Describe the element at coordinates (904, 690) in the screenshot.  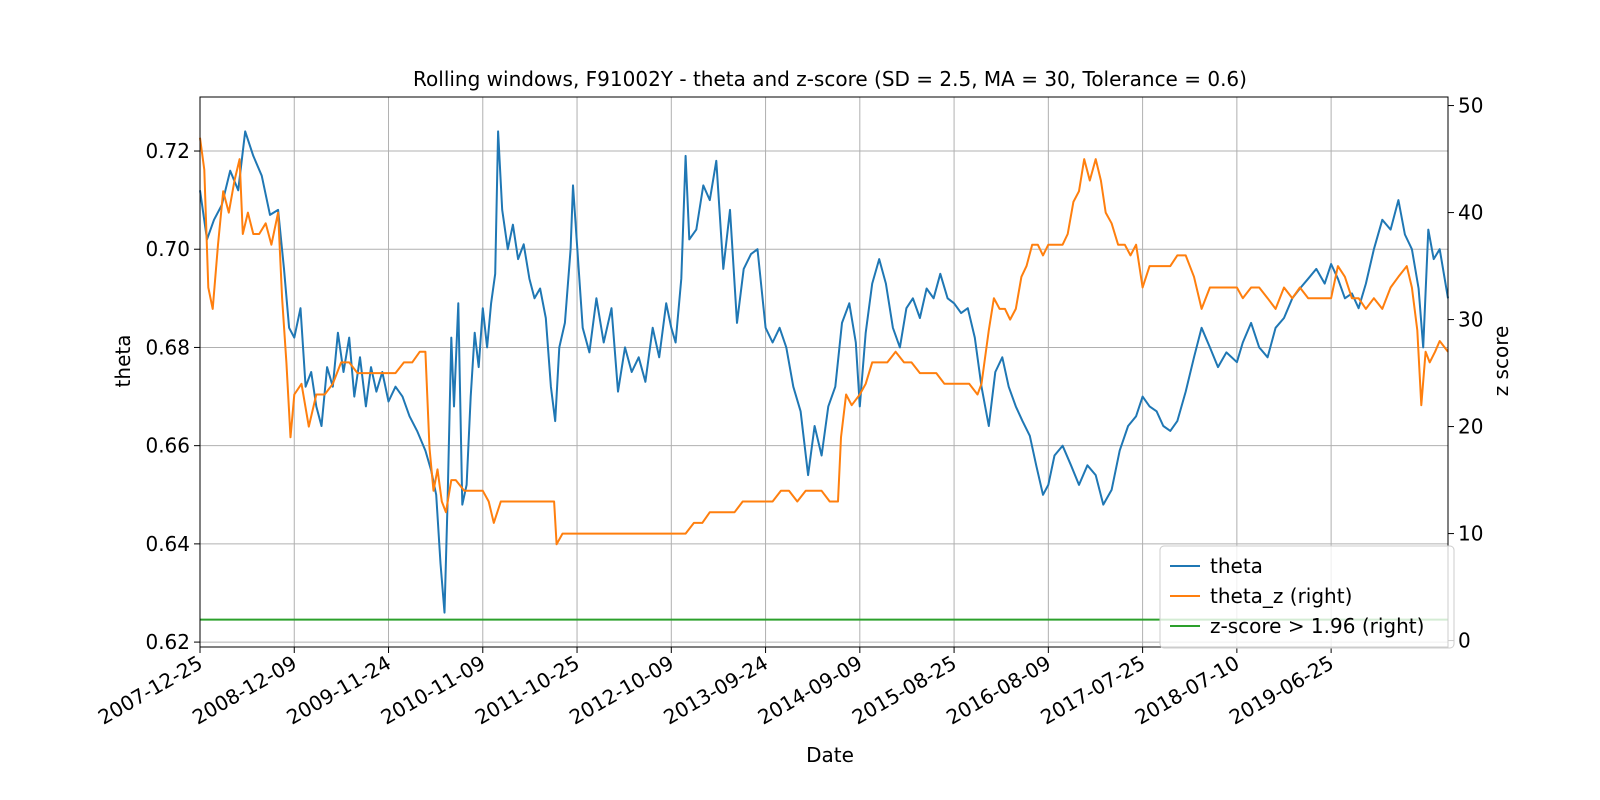
I see `x-tick-label: 2015-08-25` at that location.